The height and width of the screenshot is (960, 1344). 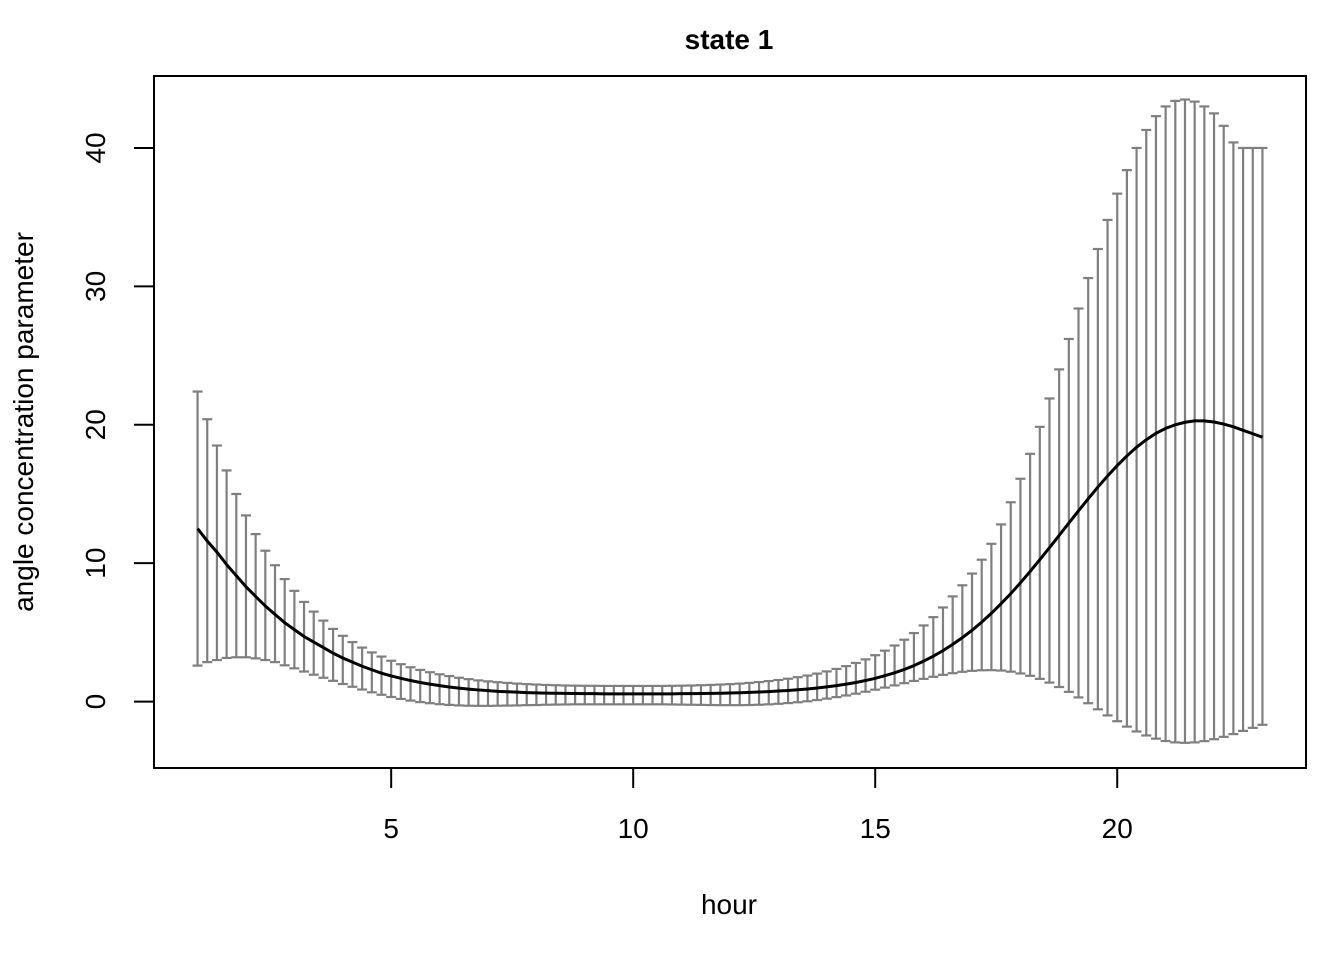 What do you see at coordinates (95, 424) in the screenshot?
I see `y-tick-label: 20` at bounding box center [95, 424].